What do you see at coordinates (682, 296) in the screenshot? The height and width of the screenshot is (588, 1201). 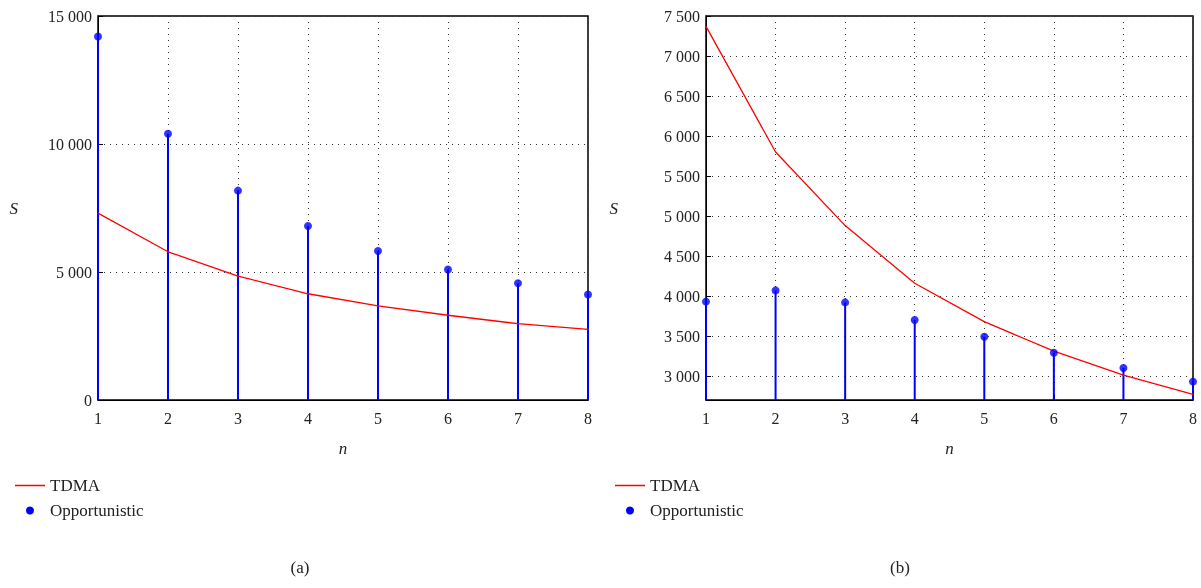 I see `y-tick-label: 4 000` at bounding box center [682, 296].